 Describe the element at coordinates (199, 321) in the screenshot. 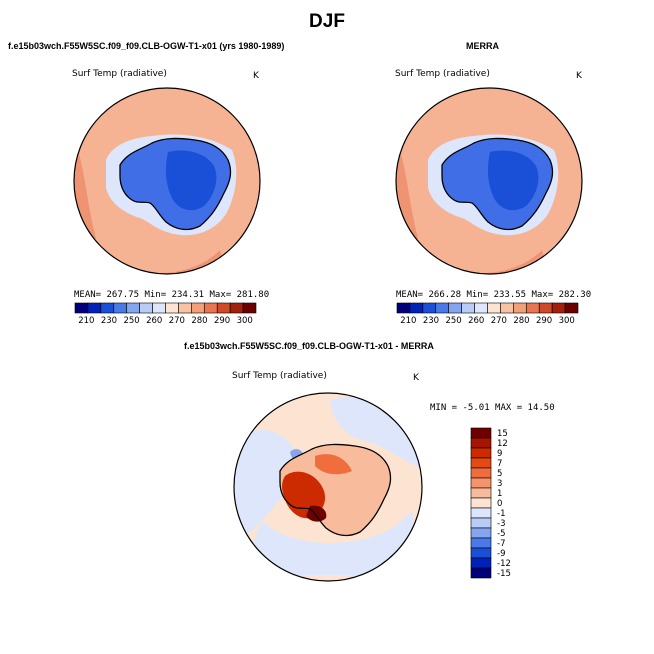

I see `panel1-colorbar-tick-label: 280` at that location.